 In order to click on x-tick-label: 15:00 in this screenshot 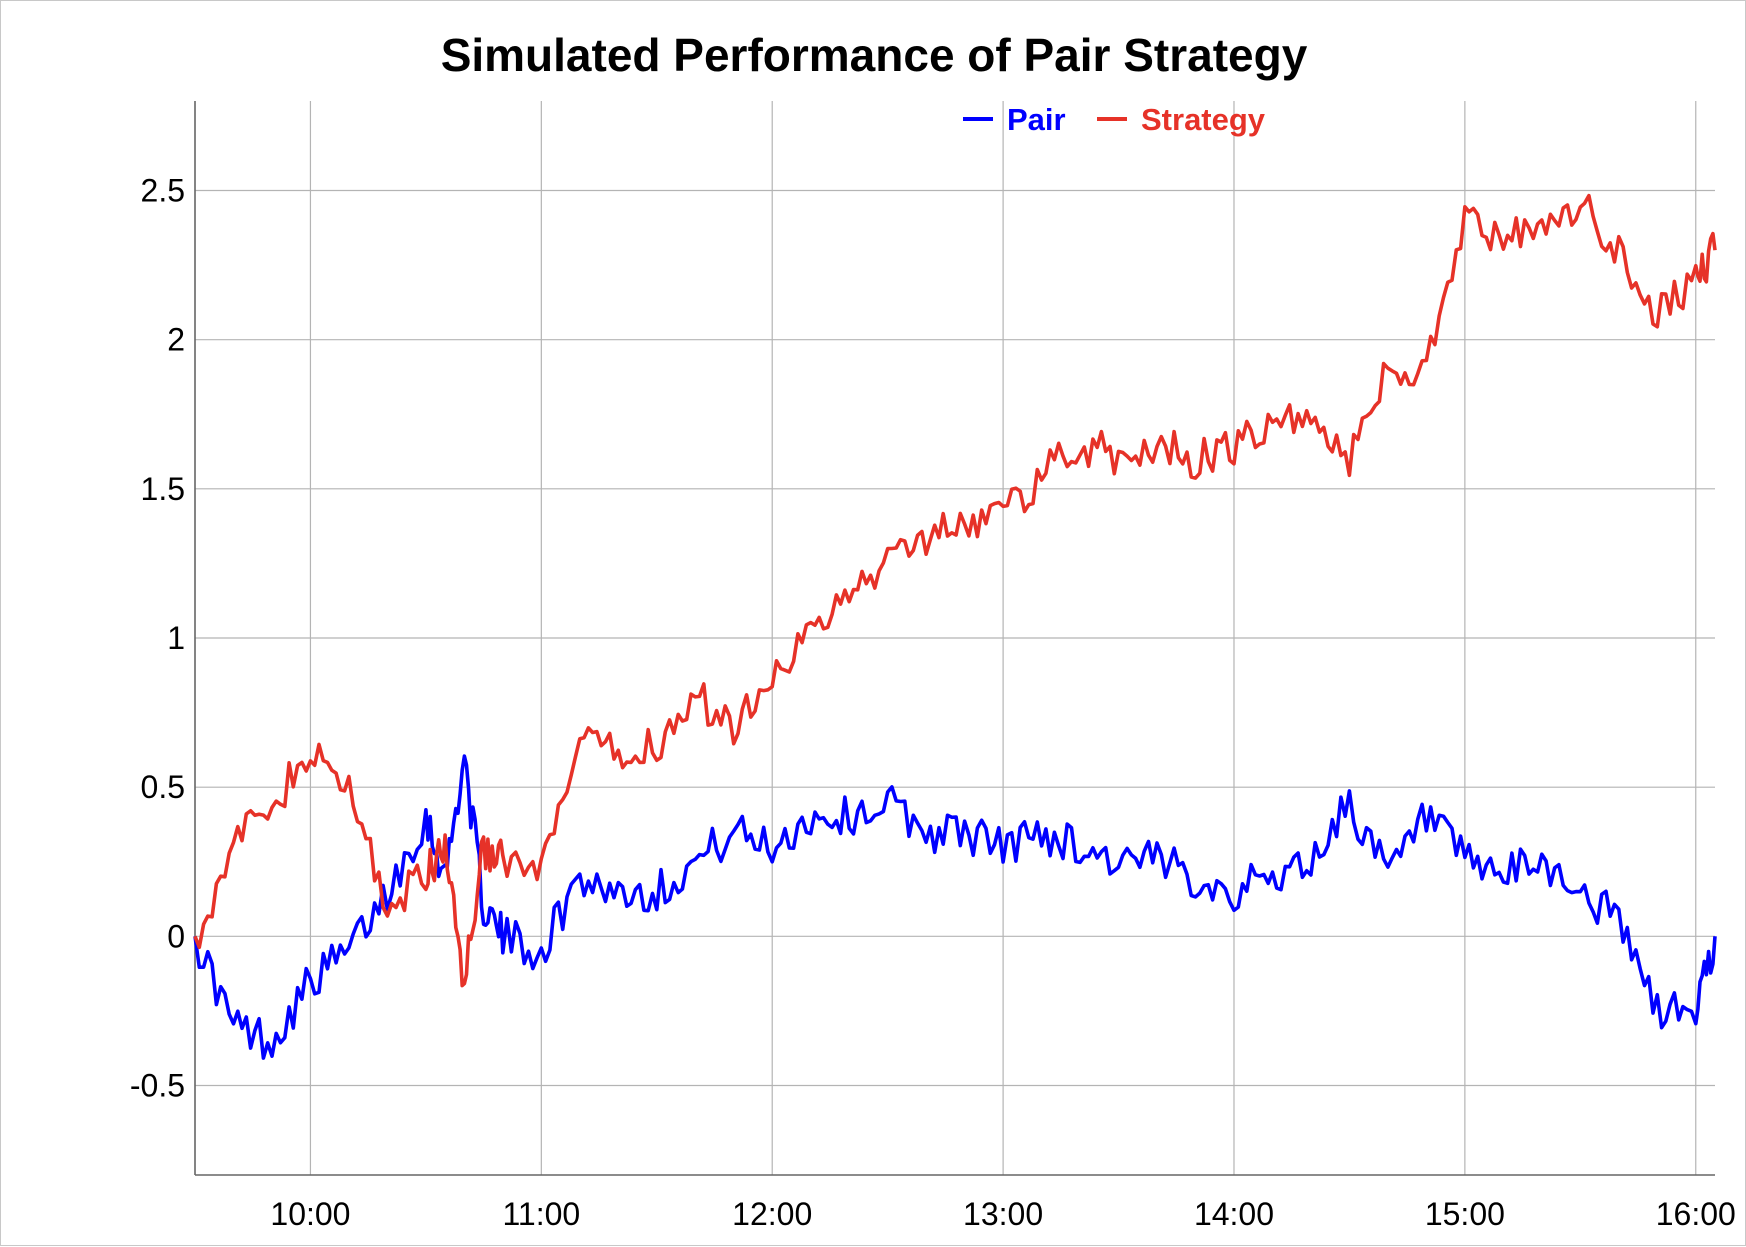, I will do `click(1465, 1214)`.